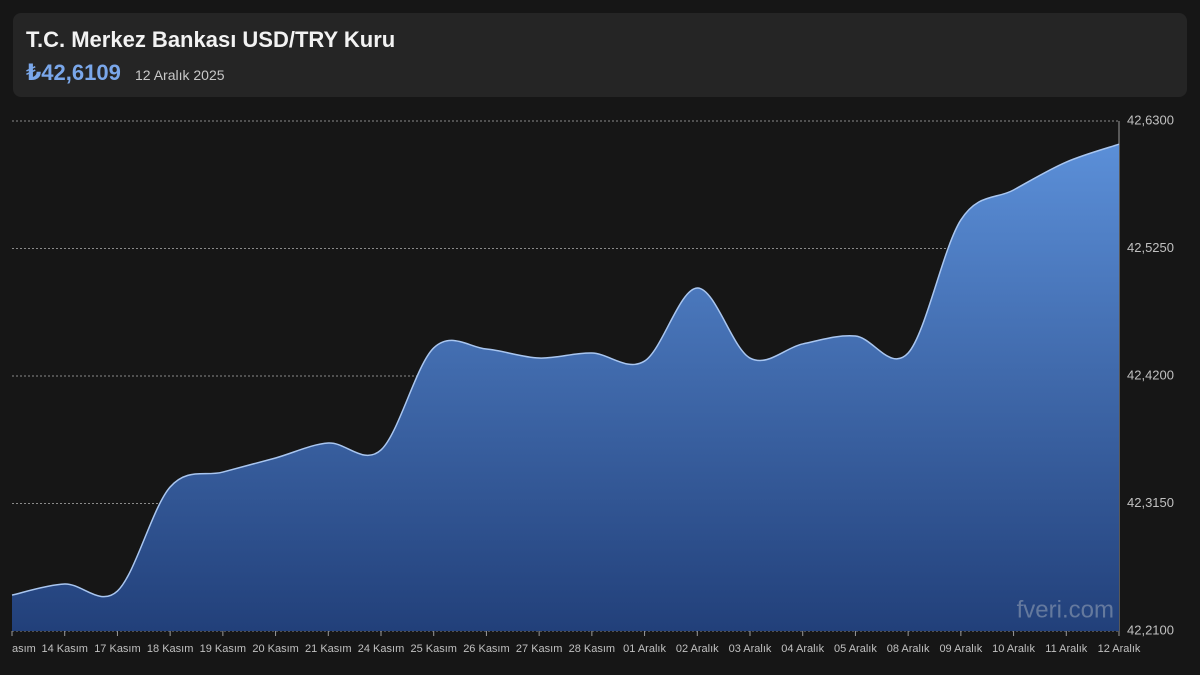  What do you see at coordinates (960, 649) in the screenshot?
I see `x-tick-label: 09 Aralık` at bounding box center [960, 649].